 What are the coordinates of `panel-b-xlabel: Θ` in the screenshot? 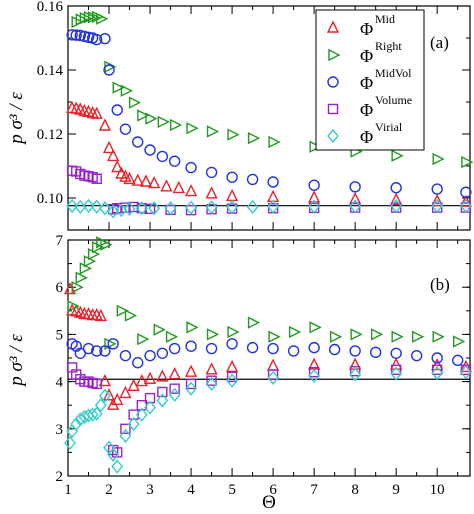 It's located at (269, 502).